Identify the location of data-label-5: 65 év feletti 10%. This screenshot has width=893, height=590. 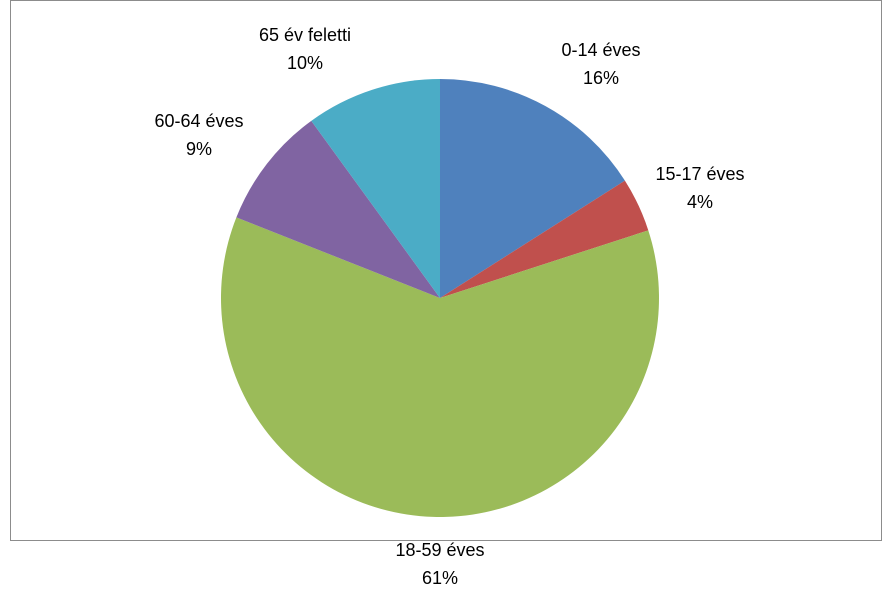
(305, 49).